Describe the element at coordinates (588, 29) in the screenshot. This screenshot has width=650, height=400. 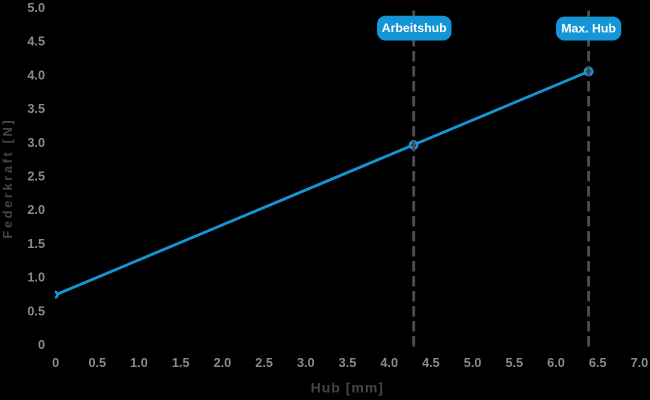
I see `svg-text: Max. Hub` at that location.